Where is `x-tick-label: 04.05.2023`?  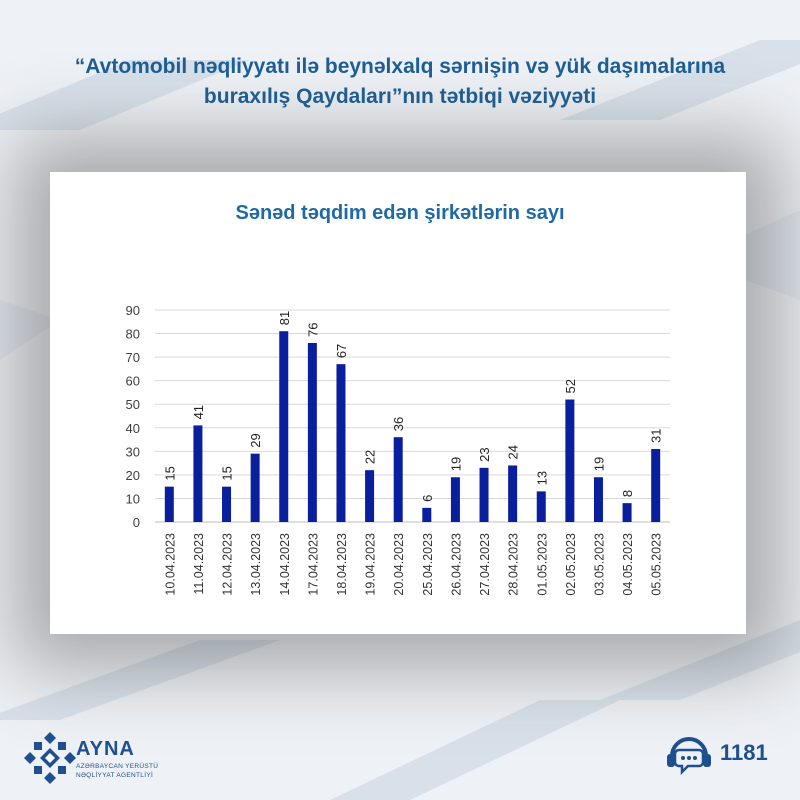 x-tick-label: 04.05.2023 is located at coordinates (628, 564).